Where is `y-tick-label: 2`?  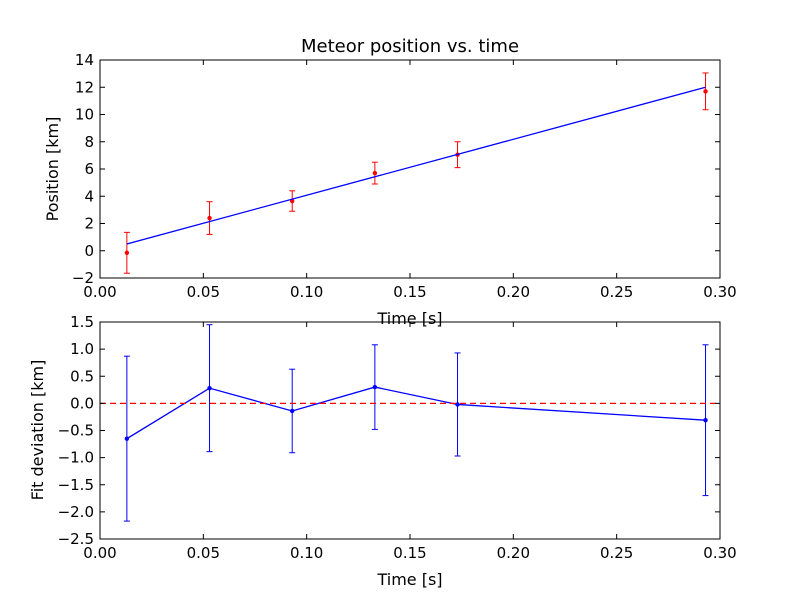
y-tick-label: 2 is located at coordinates (89, 224).